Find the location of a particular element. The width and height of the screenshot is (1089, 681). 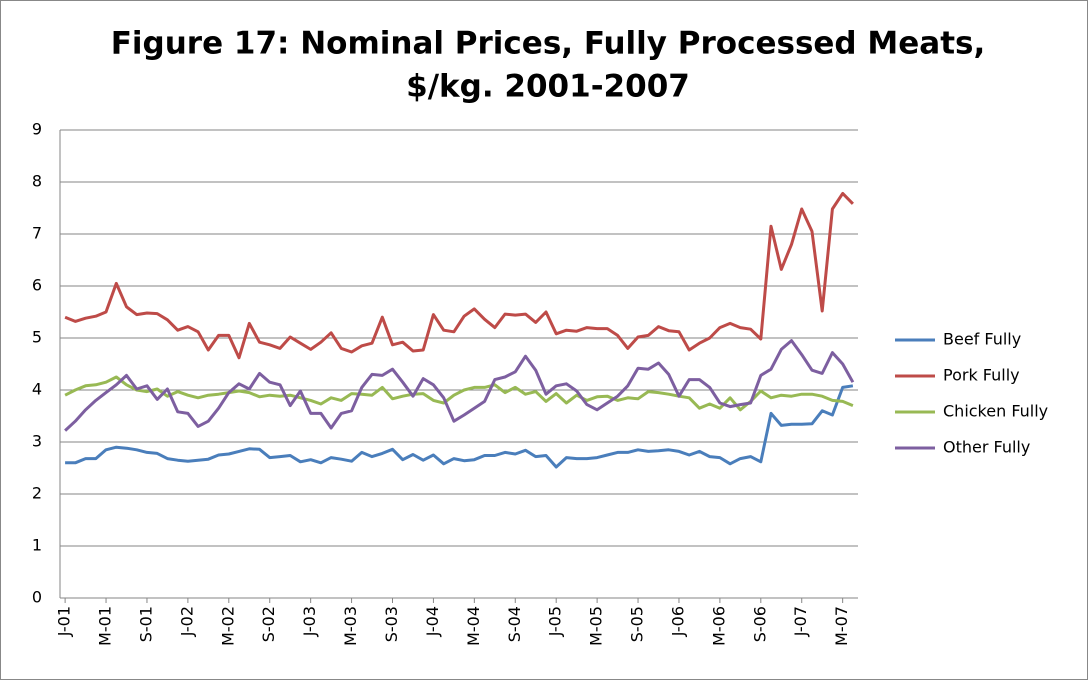

x-tick-label: S-03 is located at coordinates (391, 624).